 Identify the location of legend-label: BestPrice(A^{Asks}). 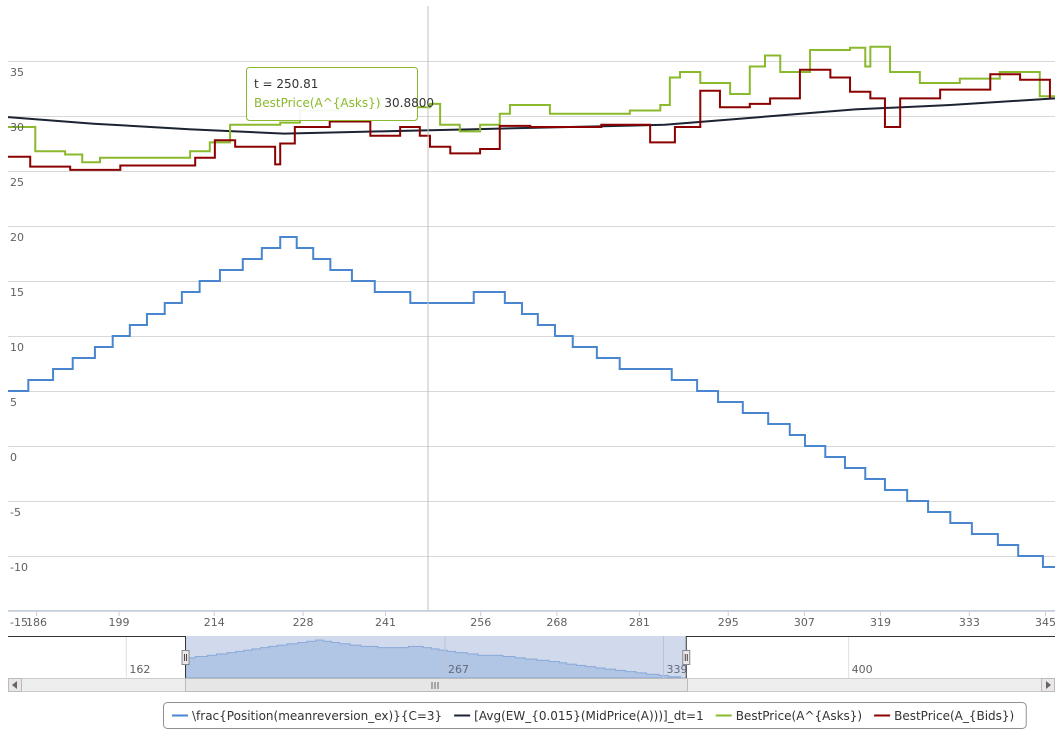
(799, 716).